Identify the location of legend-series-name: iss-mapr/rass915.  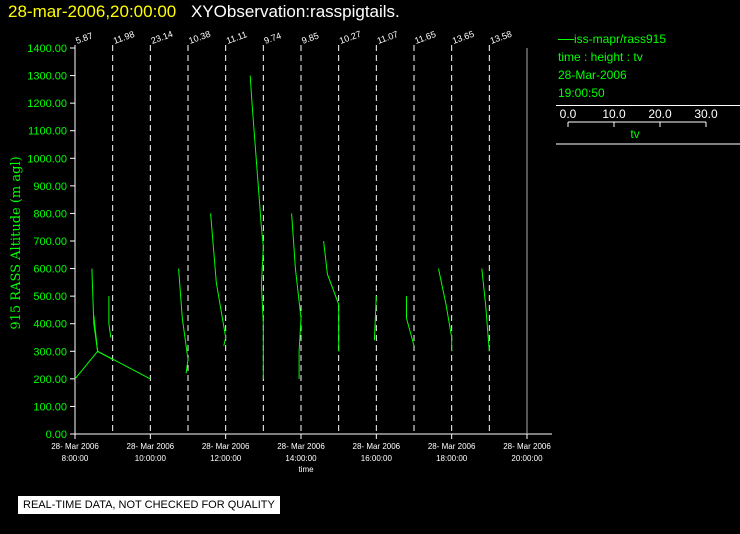
(620, 39).